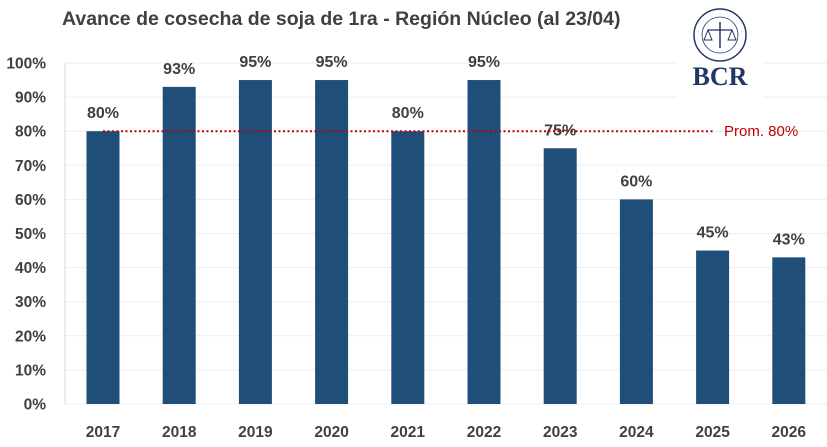 Image resolution: width=827 pixels, height=447 pixels. What do you see at coordinates (560, 130) in the screenshot?
I see `data-label: 75%` at bounding box center [560, 130].